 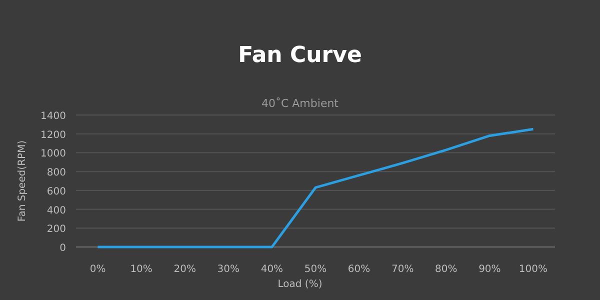 I want to click on y-tick-label: 400, so click(x=56, y=210).